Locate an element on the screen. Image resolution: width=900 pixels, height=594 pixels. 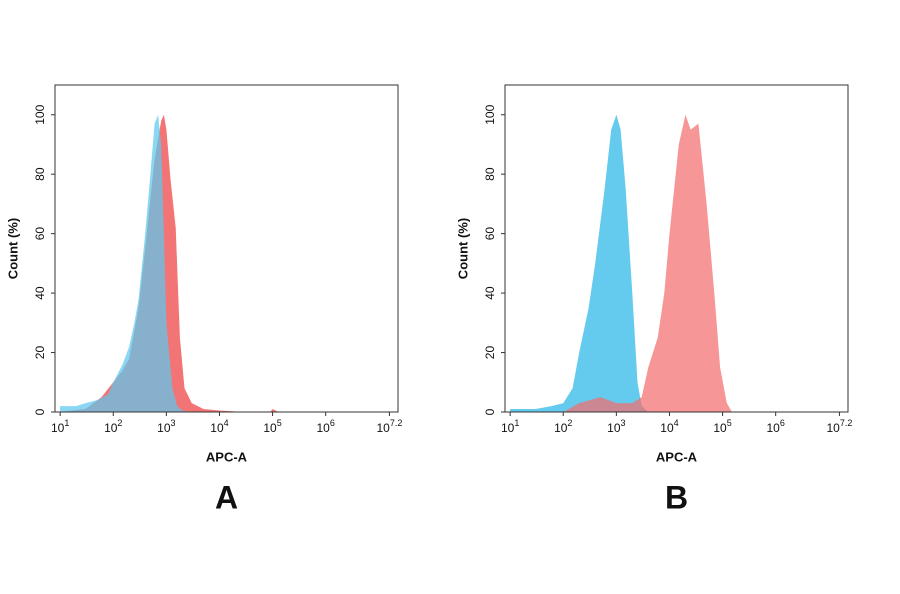
panel-label: B is located at coordinates (676, 497).